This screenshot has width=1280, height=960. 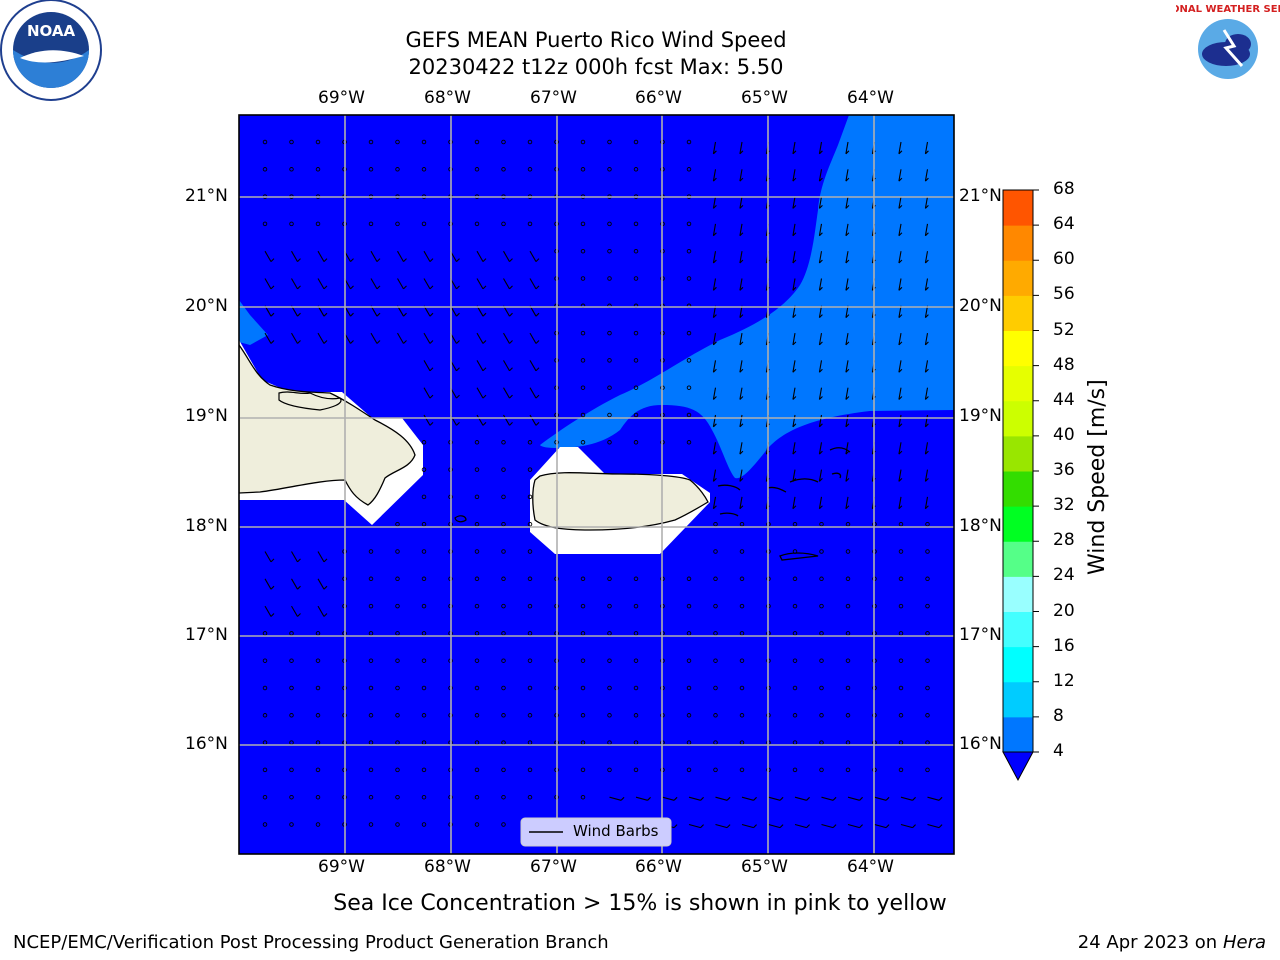 What do you see at coordinates (980, 306) in the screenshot?
I see `lat-tick-right-2: 20°N` at bounding box center [980, 306].